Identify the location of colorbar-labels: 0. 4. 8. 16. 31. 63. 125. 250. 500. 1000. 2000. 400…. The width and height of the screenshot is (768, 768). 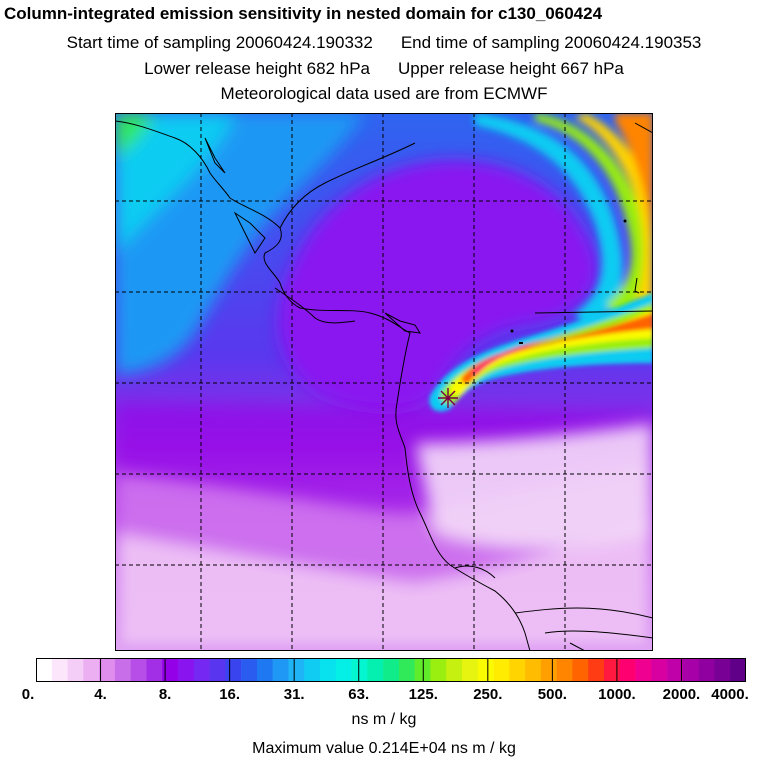
(384, 696).